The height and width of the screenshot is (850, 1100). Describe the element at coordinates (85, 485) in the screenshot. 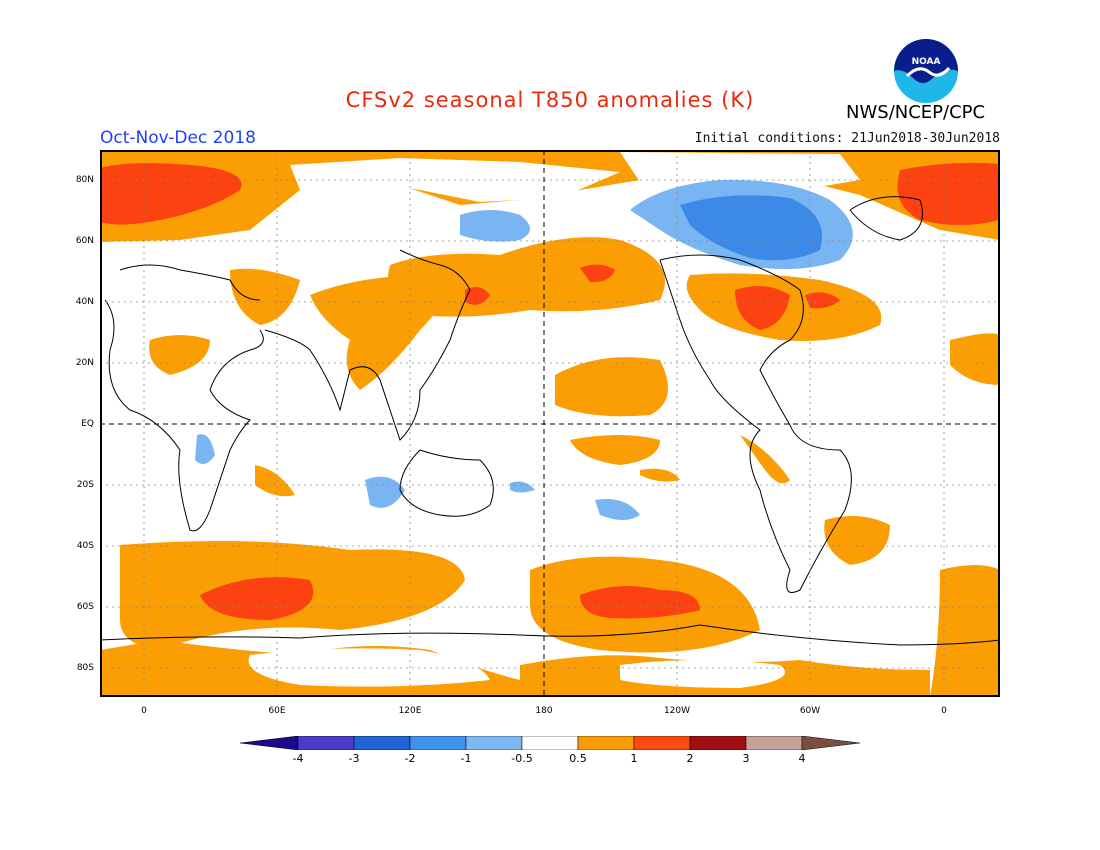

I see `lat-label: 20S` at that location.